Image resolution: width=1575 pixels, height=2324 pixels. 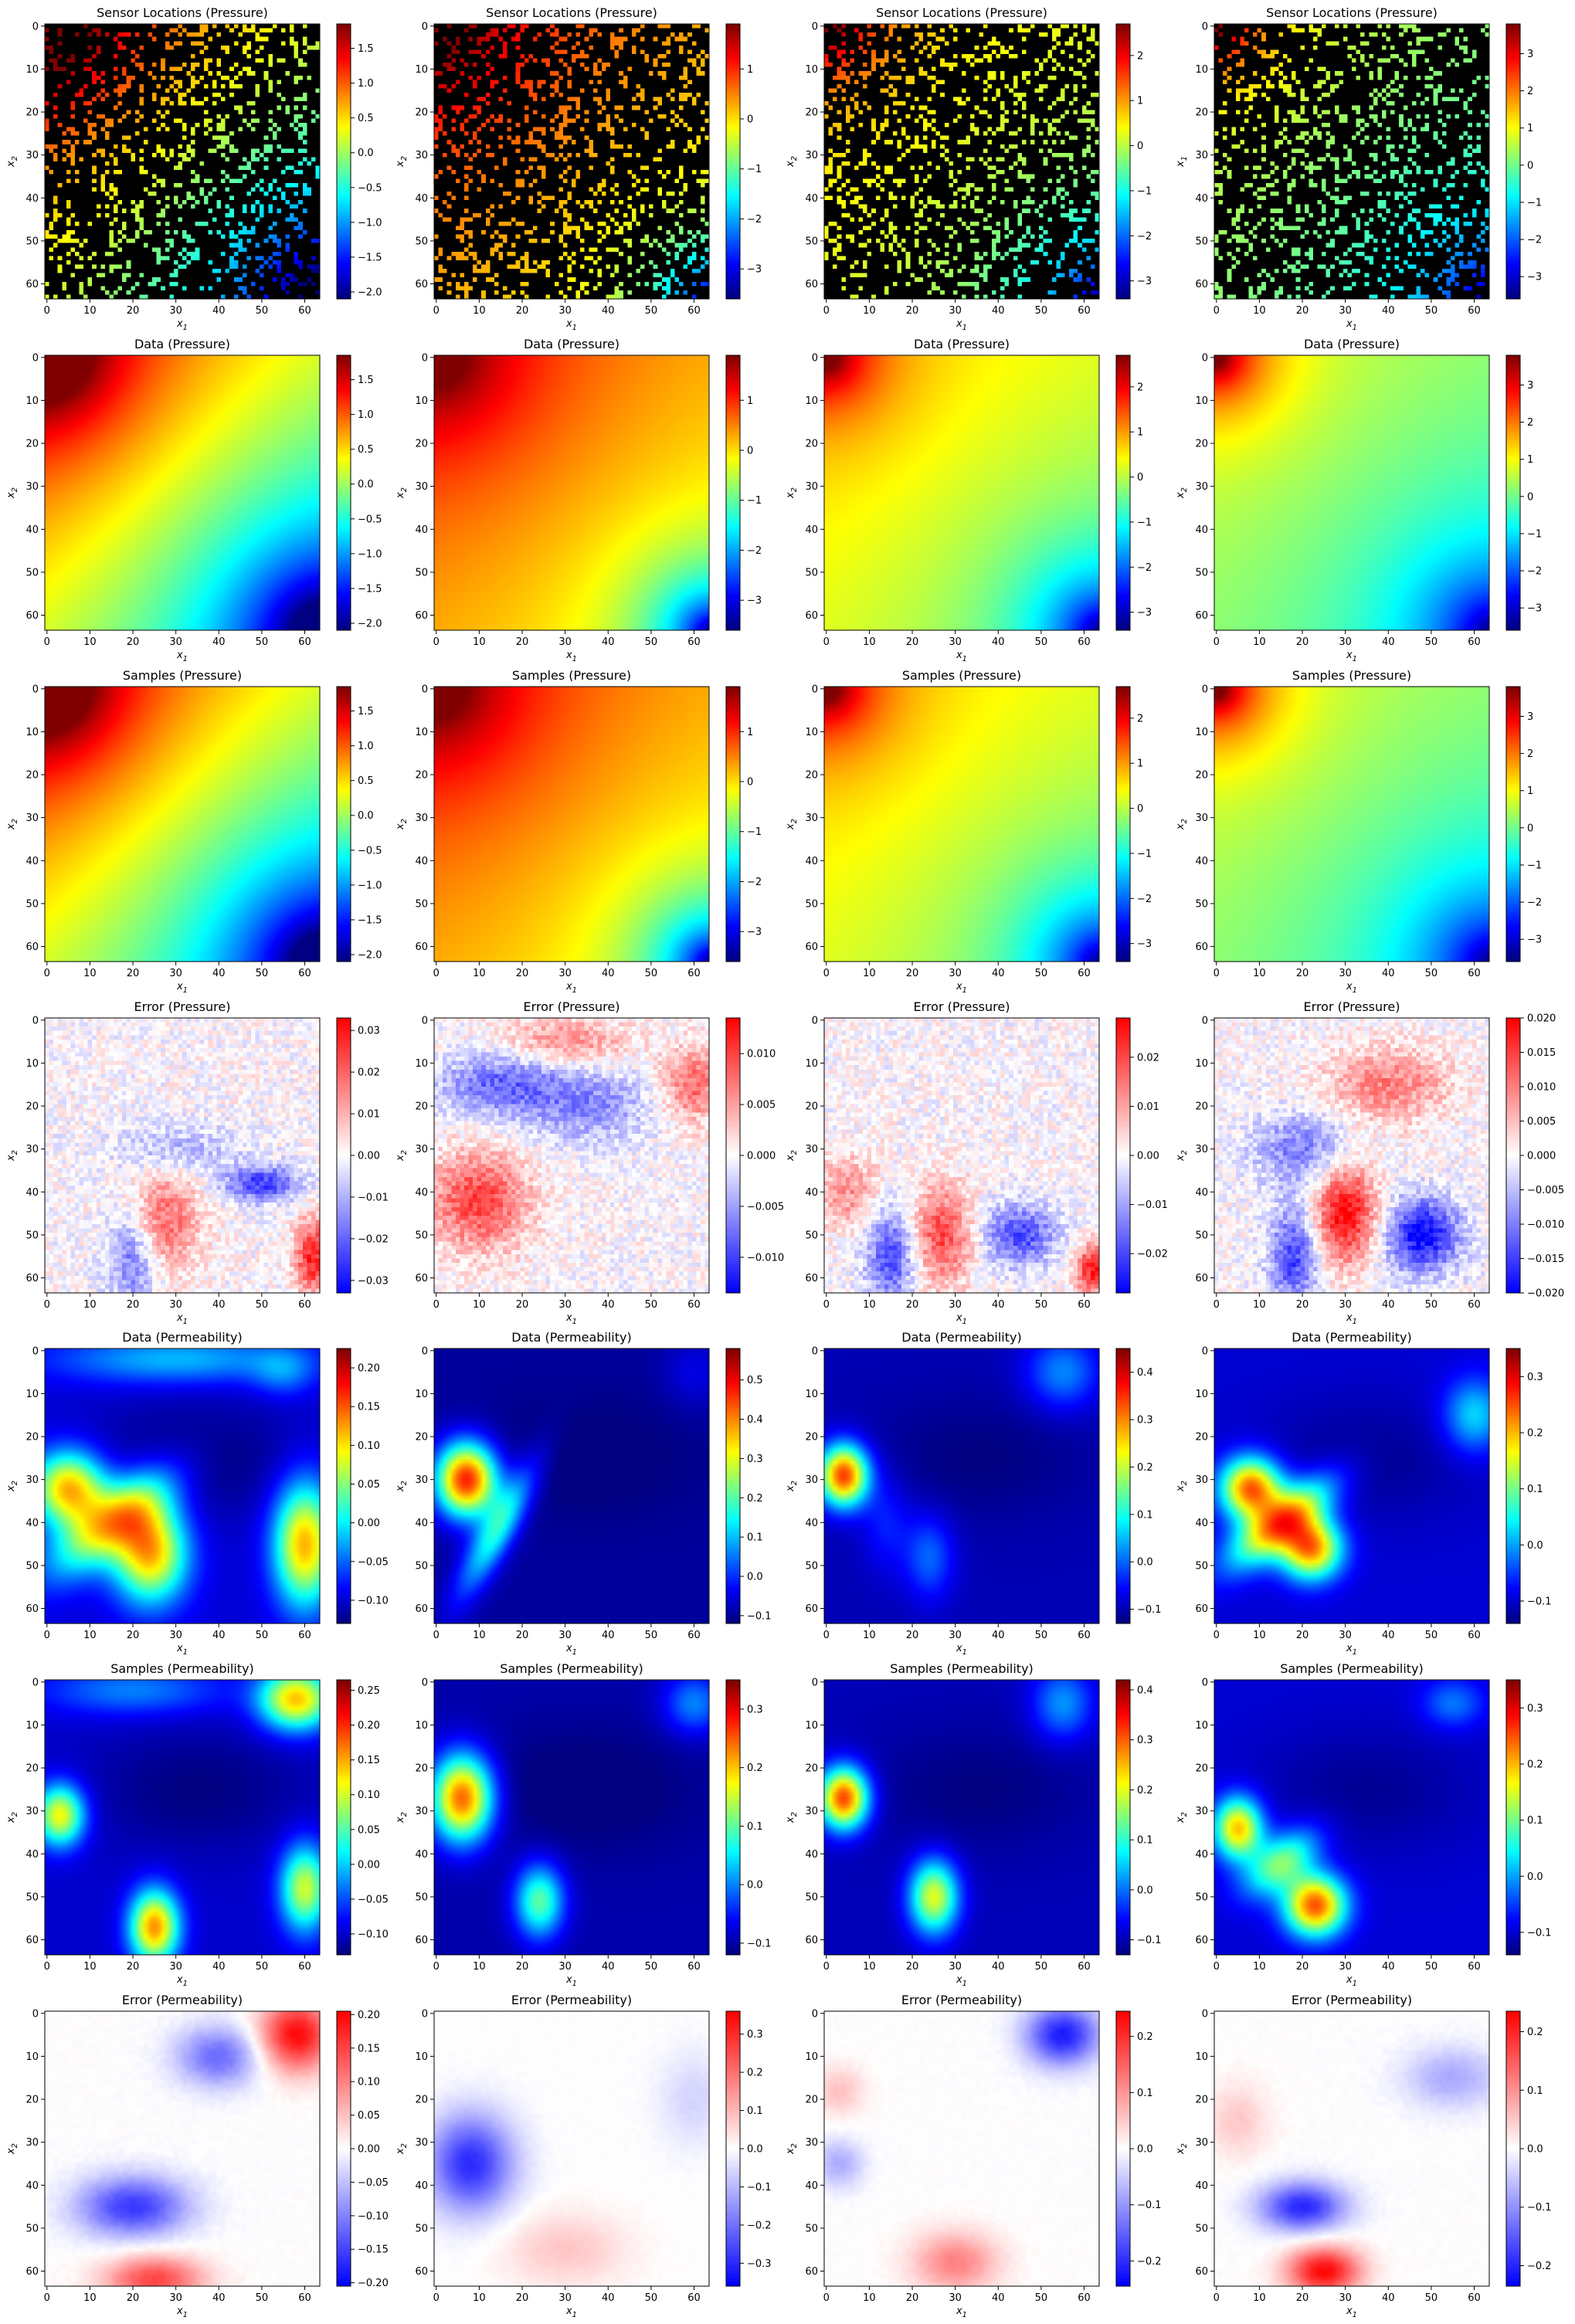 I want to click on subplot-title: Sensor Locations (Pressure), so click(x=1352, y=12).